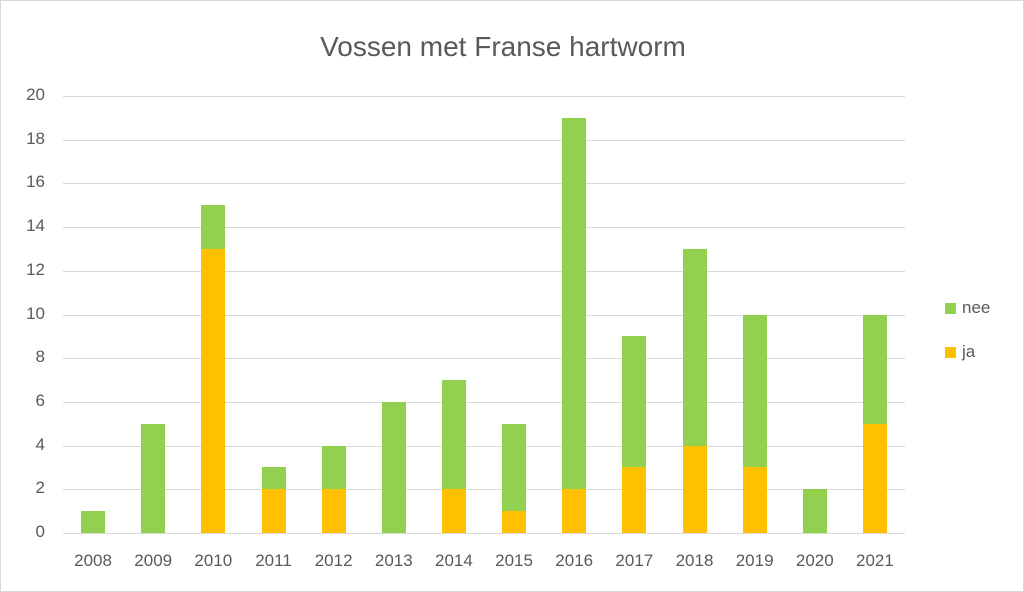 This screenshot has width=1024, height=592. I want to click on bar-2014, so click(453, 314).